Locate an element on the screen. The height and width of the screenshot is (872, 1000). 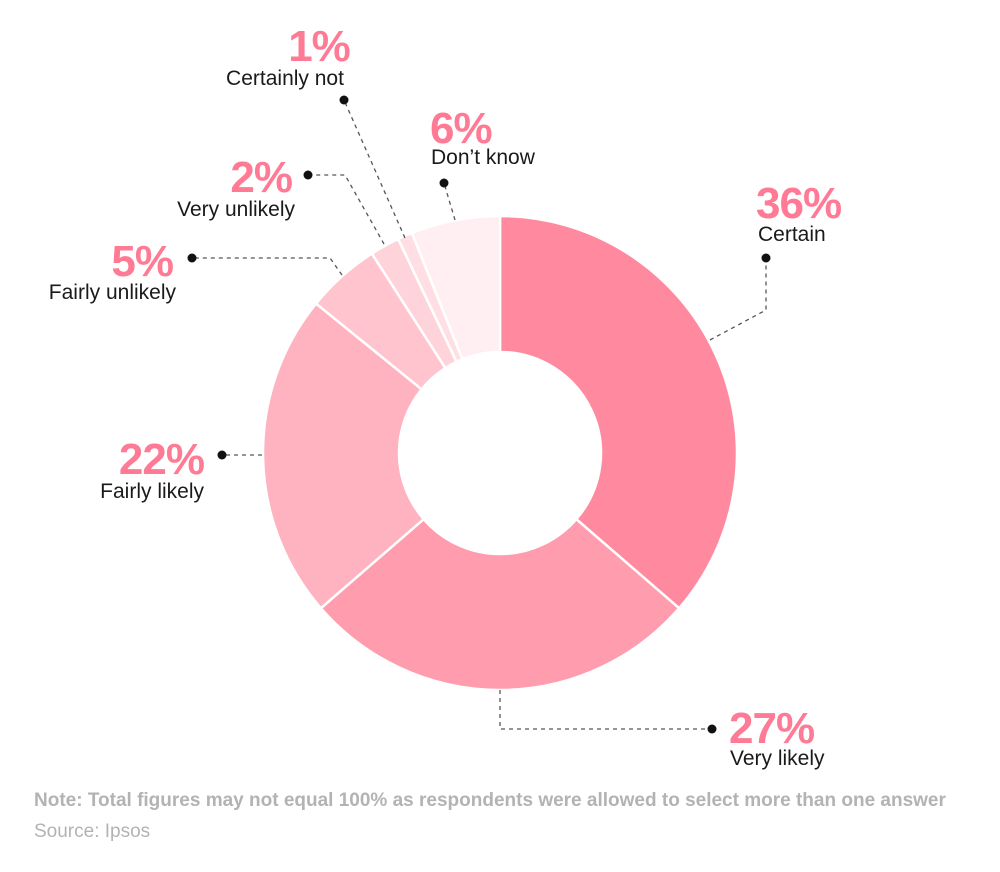
slice-pct-fairly-likely: 22% is located at coordinates (161, 459).